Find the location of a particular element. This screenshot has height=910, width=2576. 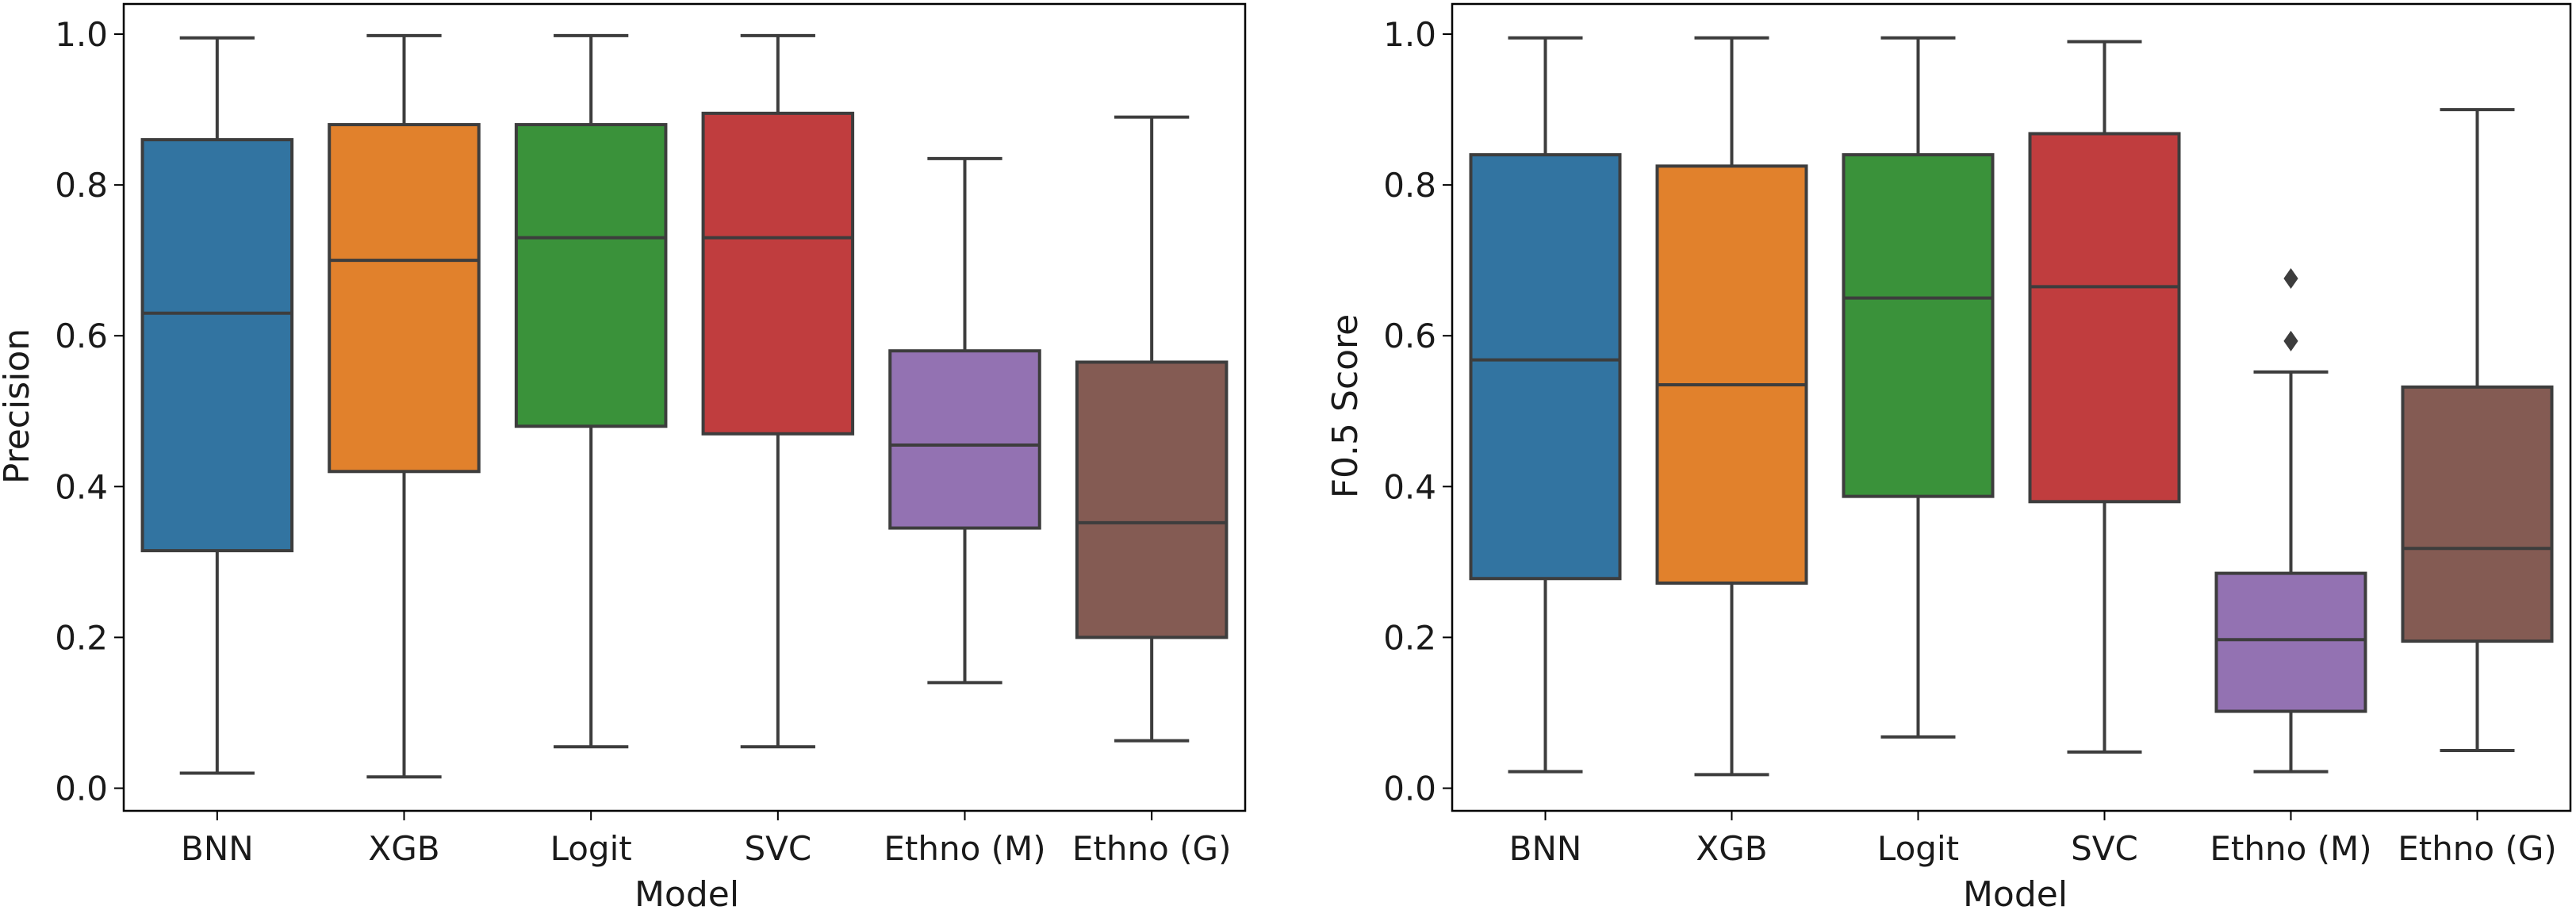

precision-x-axis-title: Model is located at coordinates (686, 892).